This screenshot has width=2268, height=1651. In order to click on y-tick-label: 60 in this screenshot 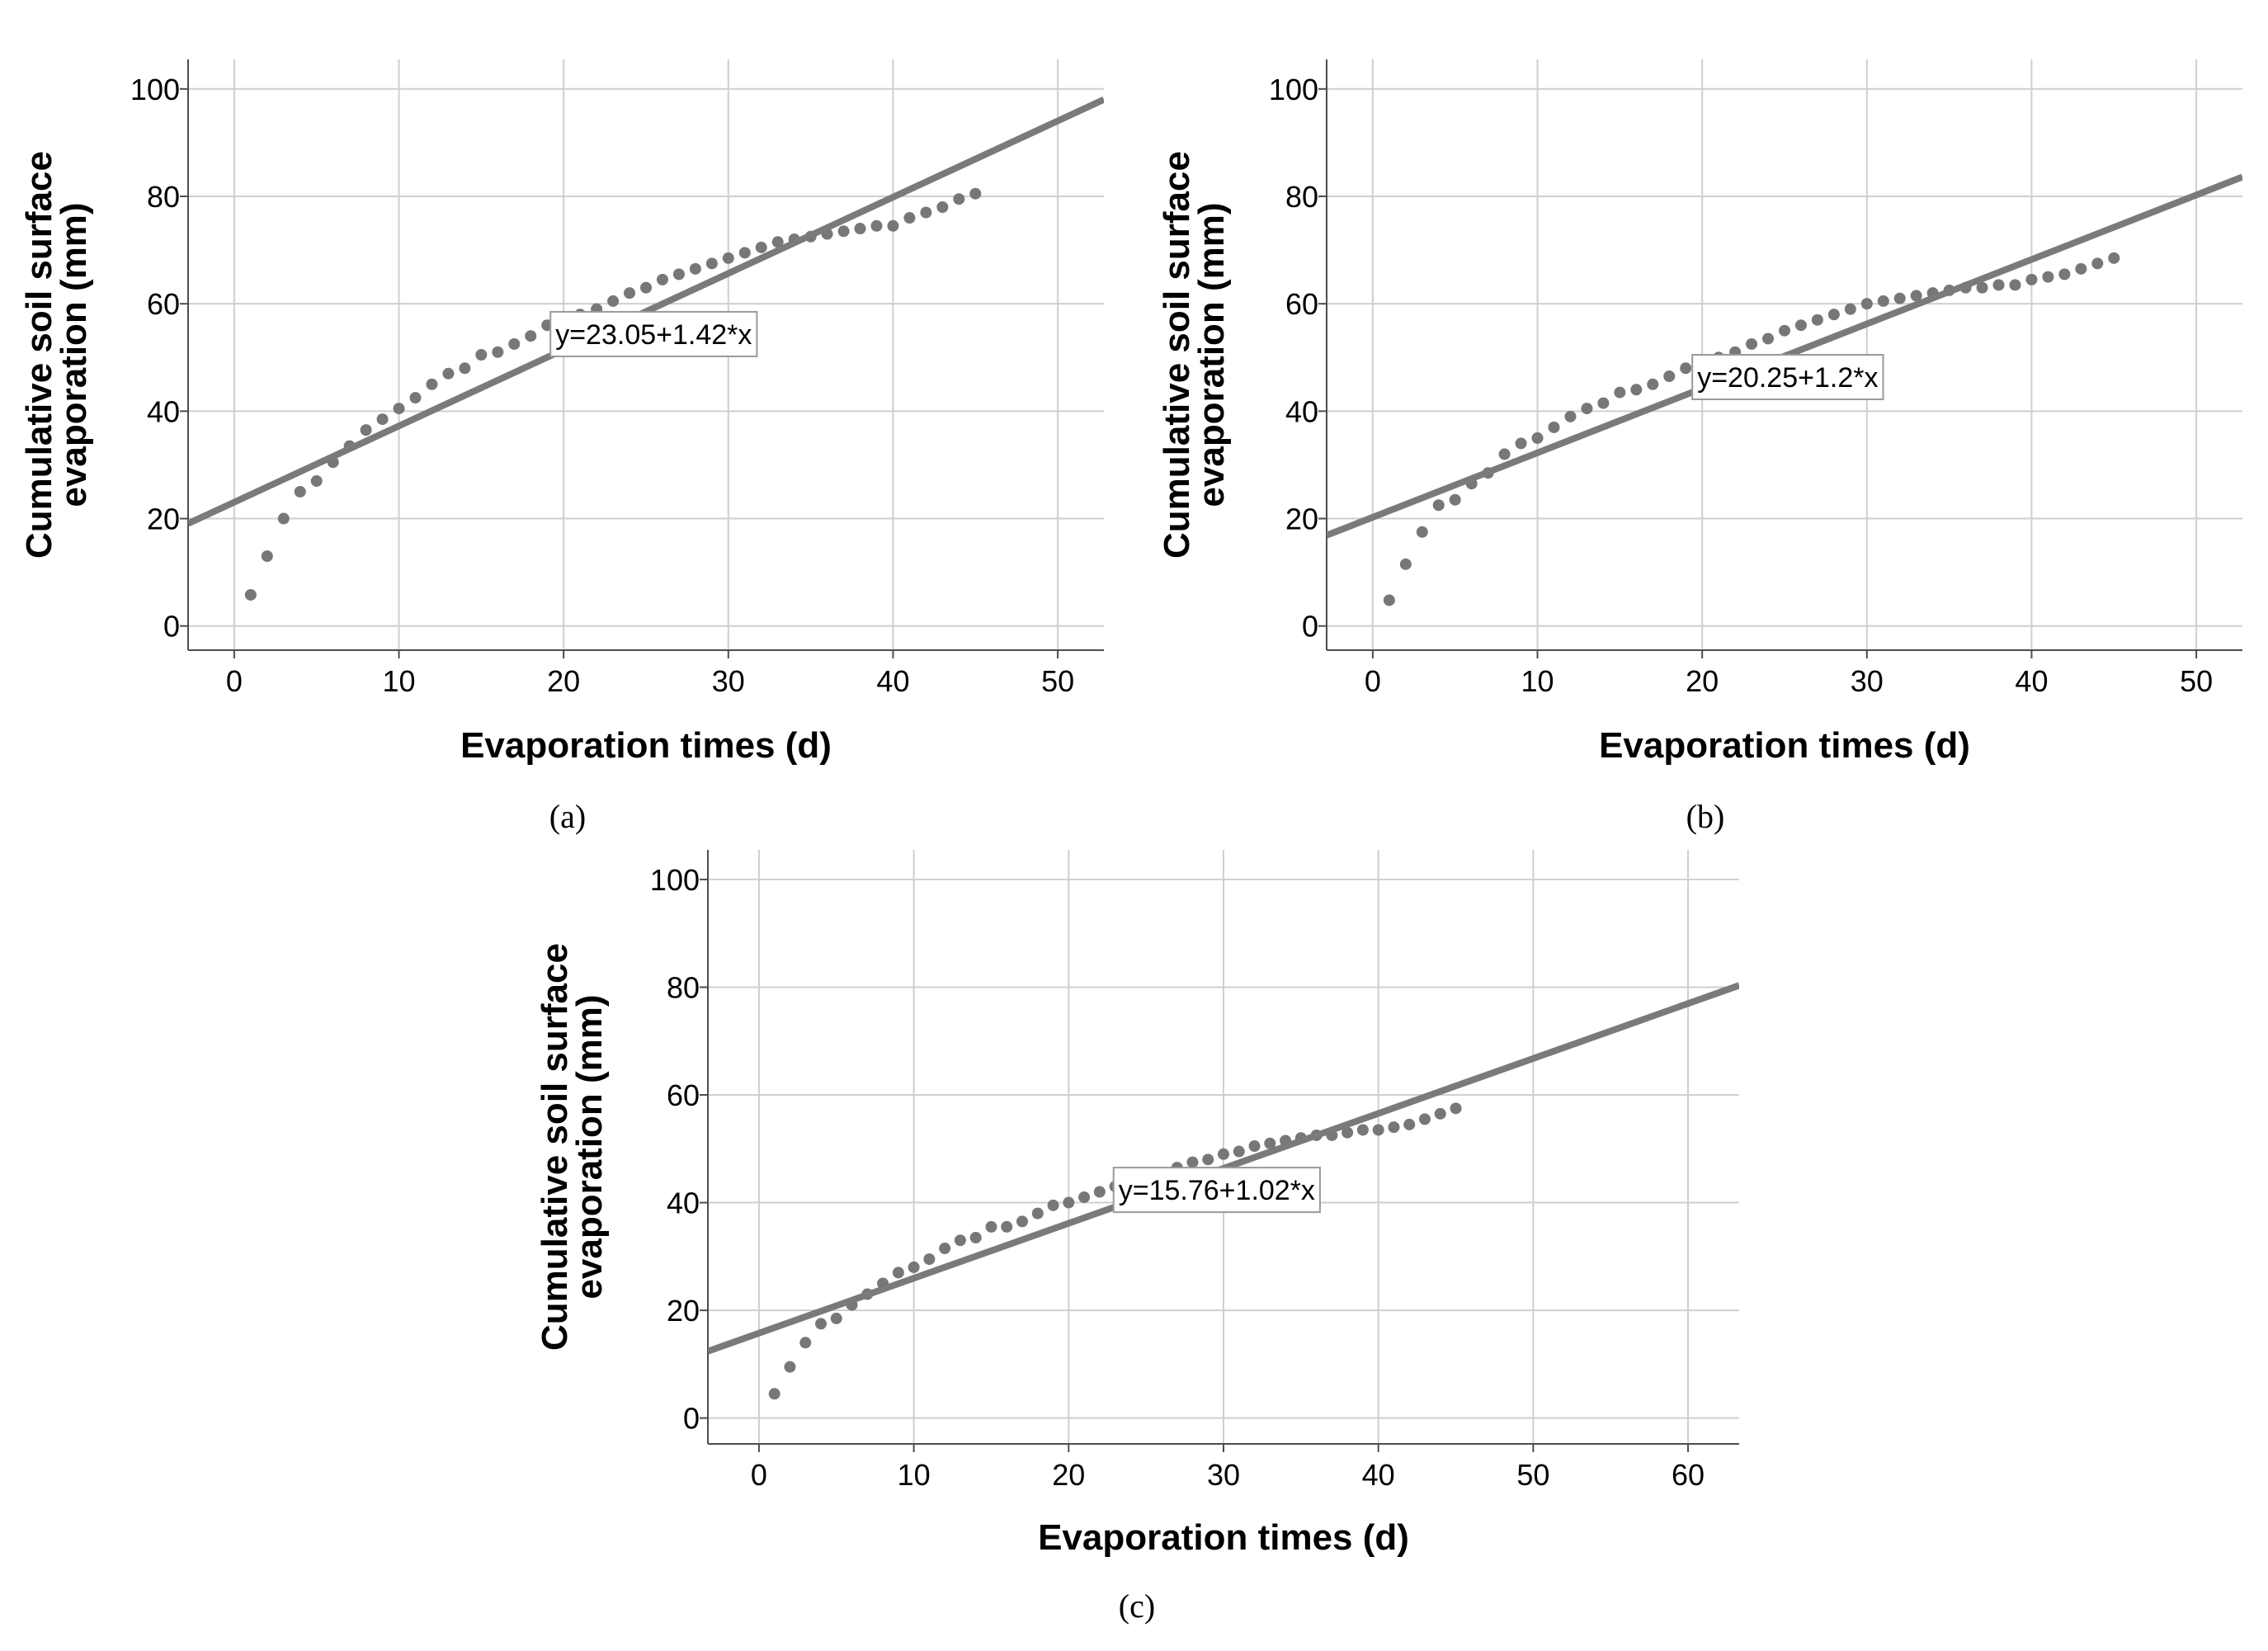, I will do `click(164, 304)`.